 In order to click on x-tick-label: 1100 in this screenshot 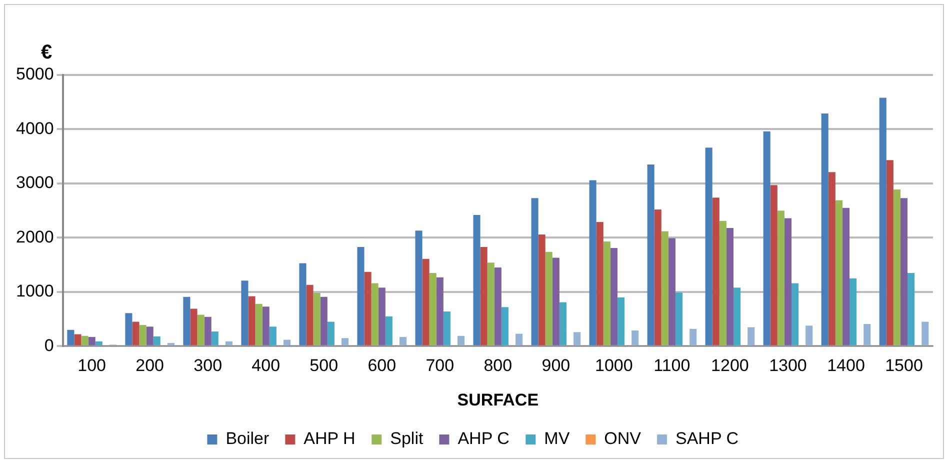, I will do `click(672, 366)`.